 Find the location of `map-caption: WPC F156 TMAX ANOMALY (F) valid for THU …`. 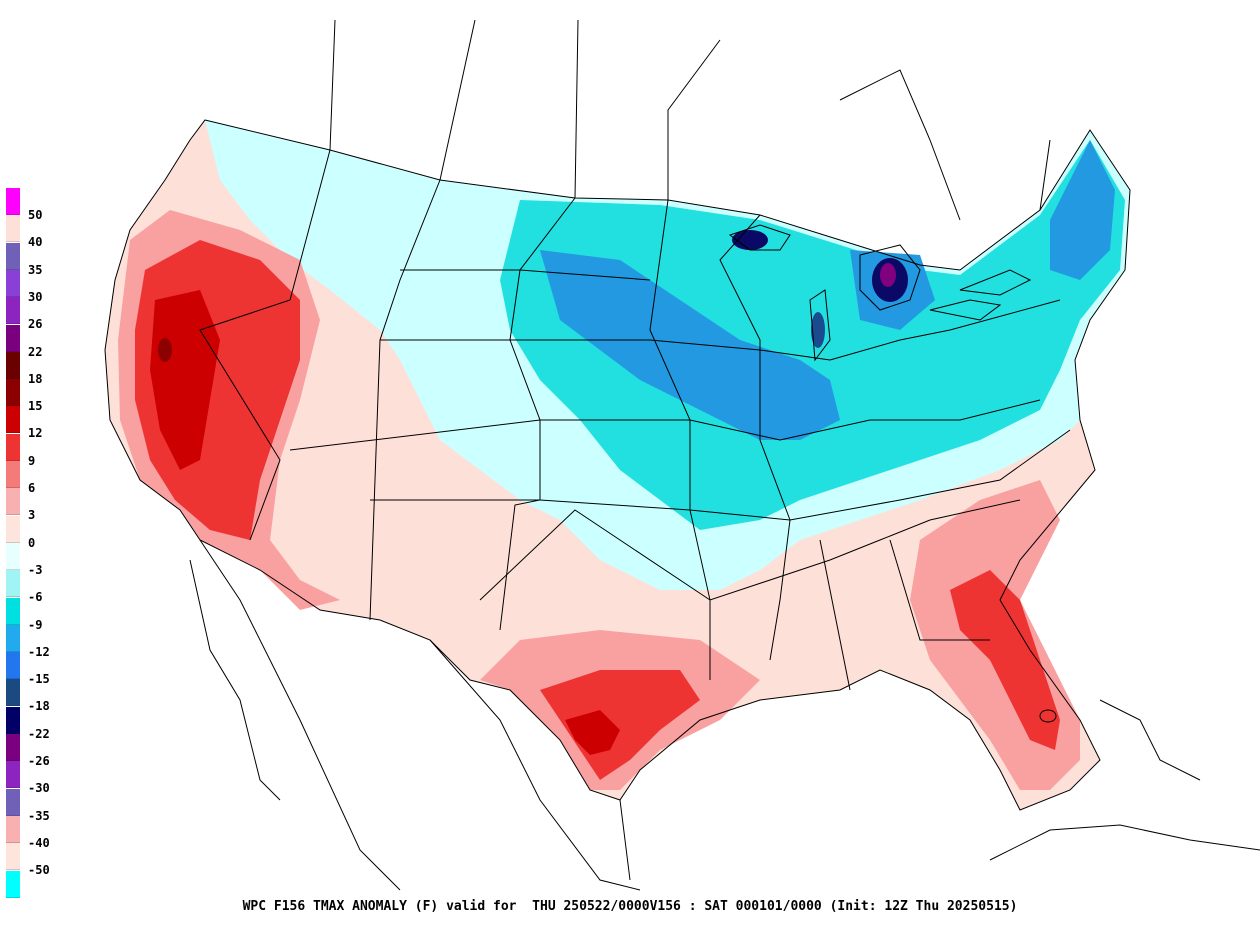

map-caption: WPC F156 TMAX ANOMALY (F) valid for THU … is located at coordinates (630, 906).